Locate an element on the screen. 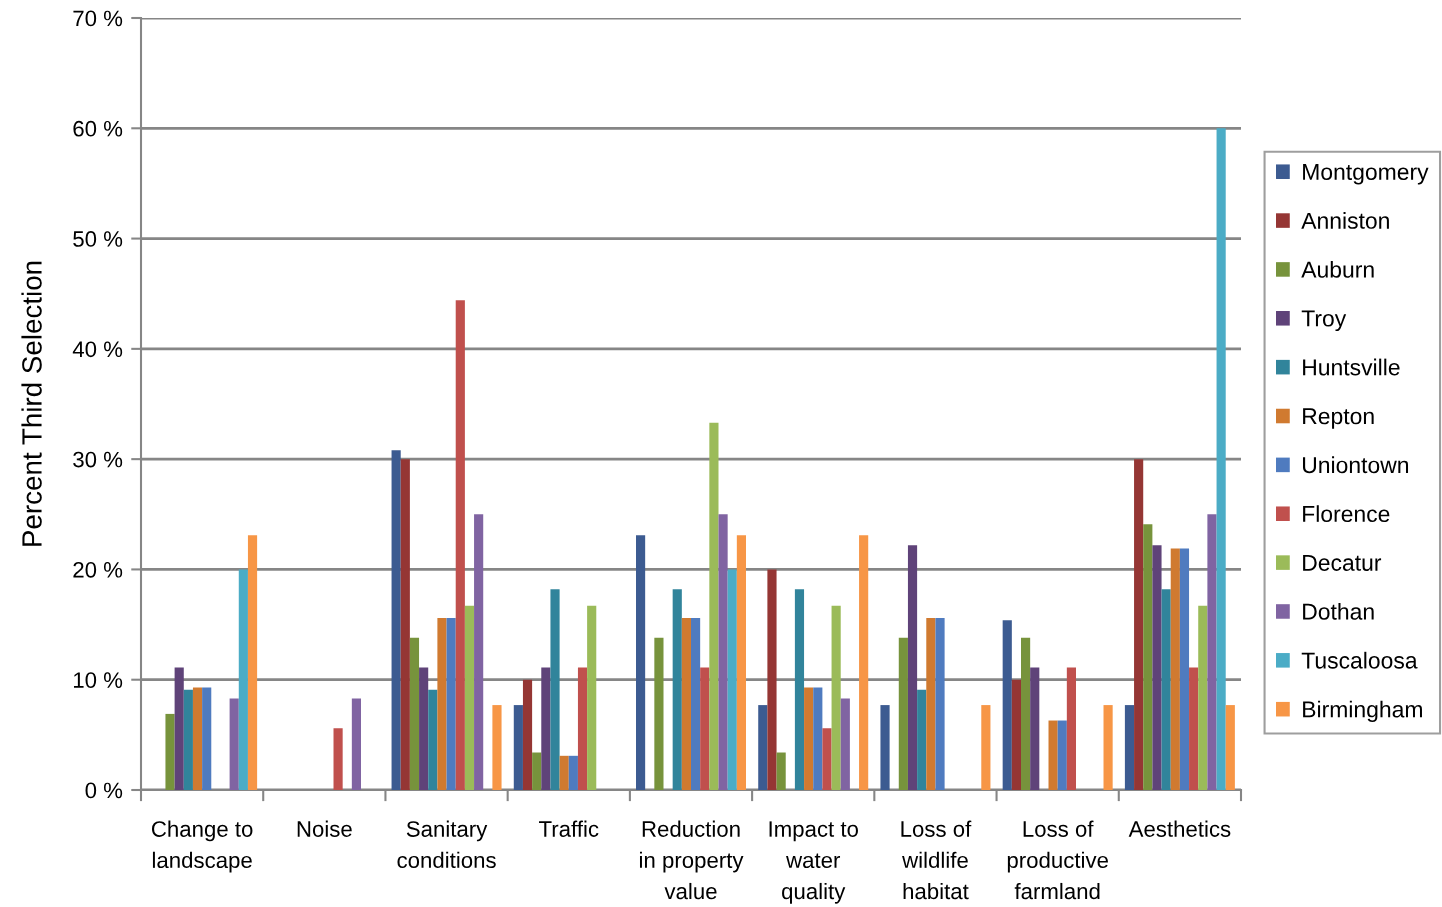  legend-label: Decatur is located at coordinates (1342, 562).